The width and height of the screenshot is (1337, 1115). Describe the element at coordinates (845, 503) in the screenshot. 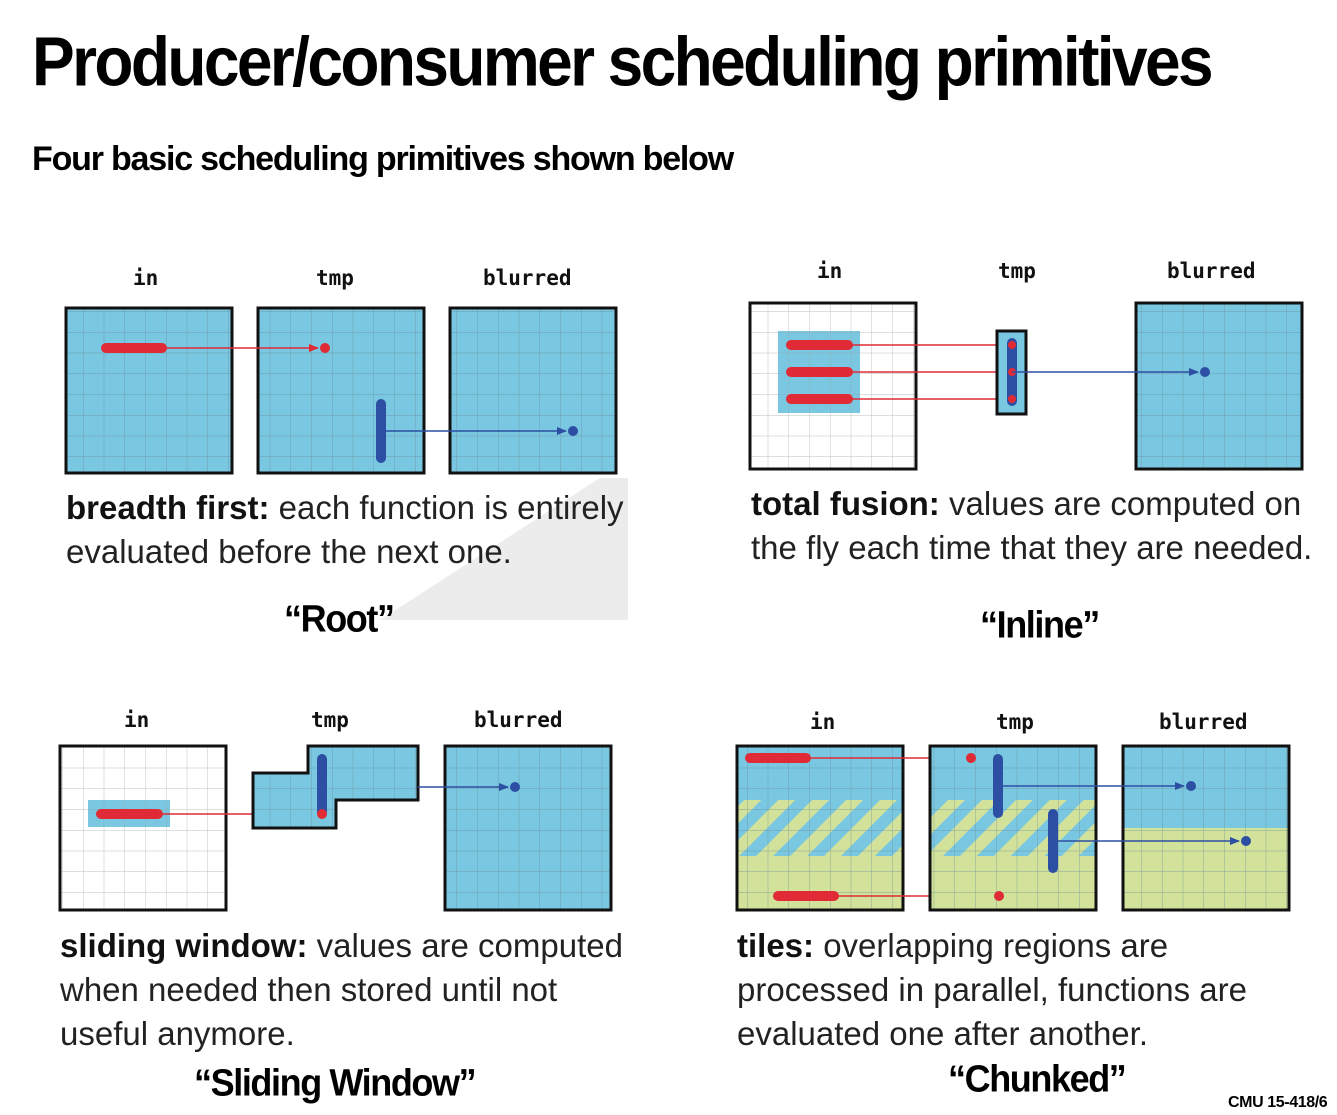

I see `inline-term: total fusion:` at that location.